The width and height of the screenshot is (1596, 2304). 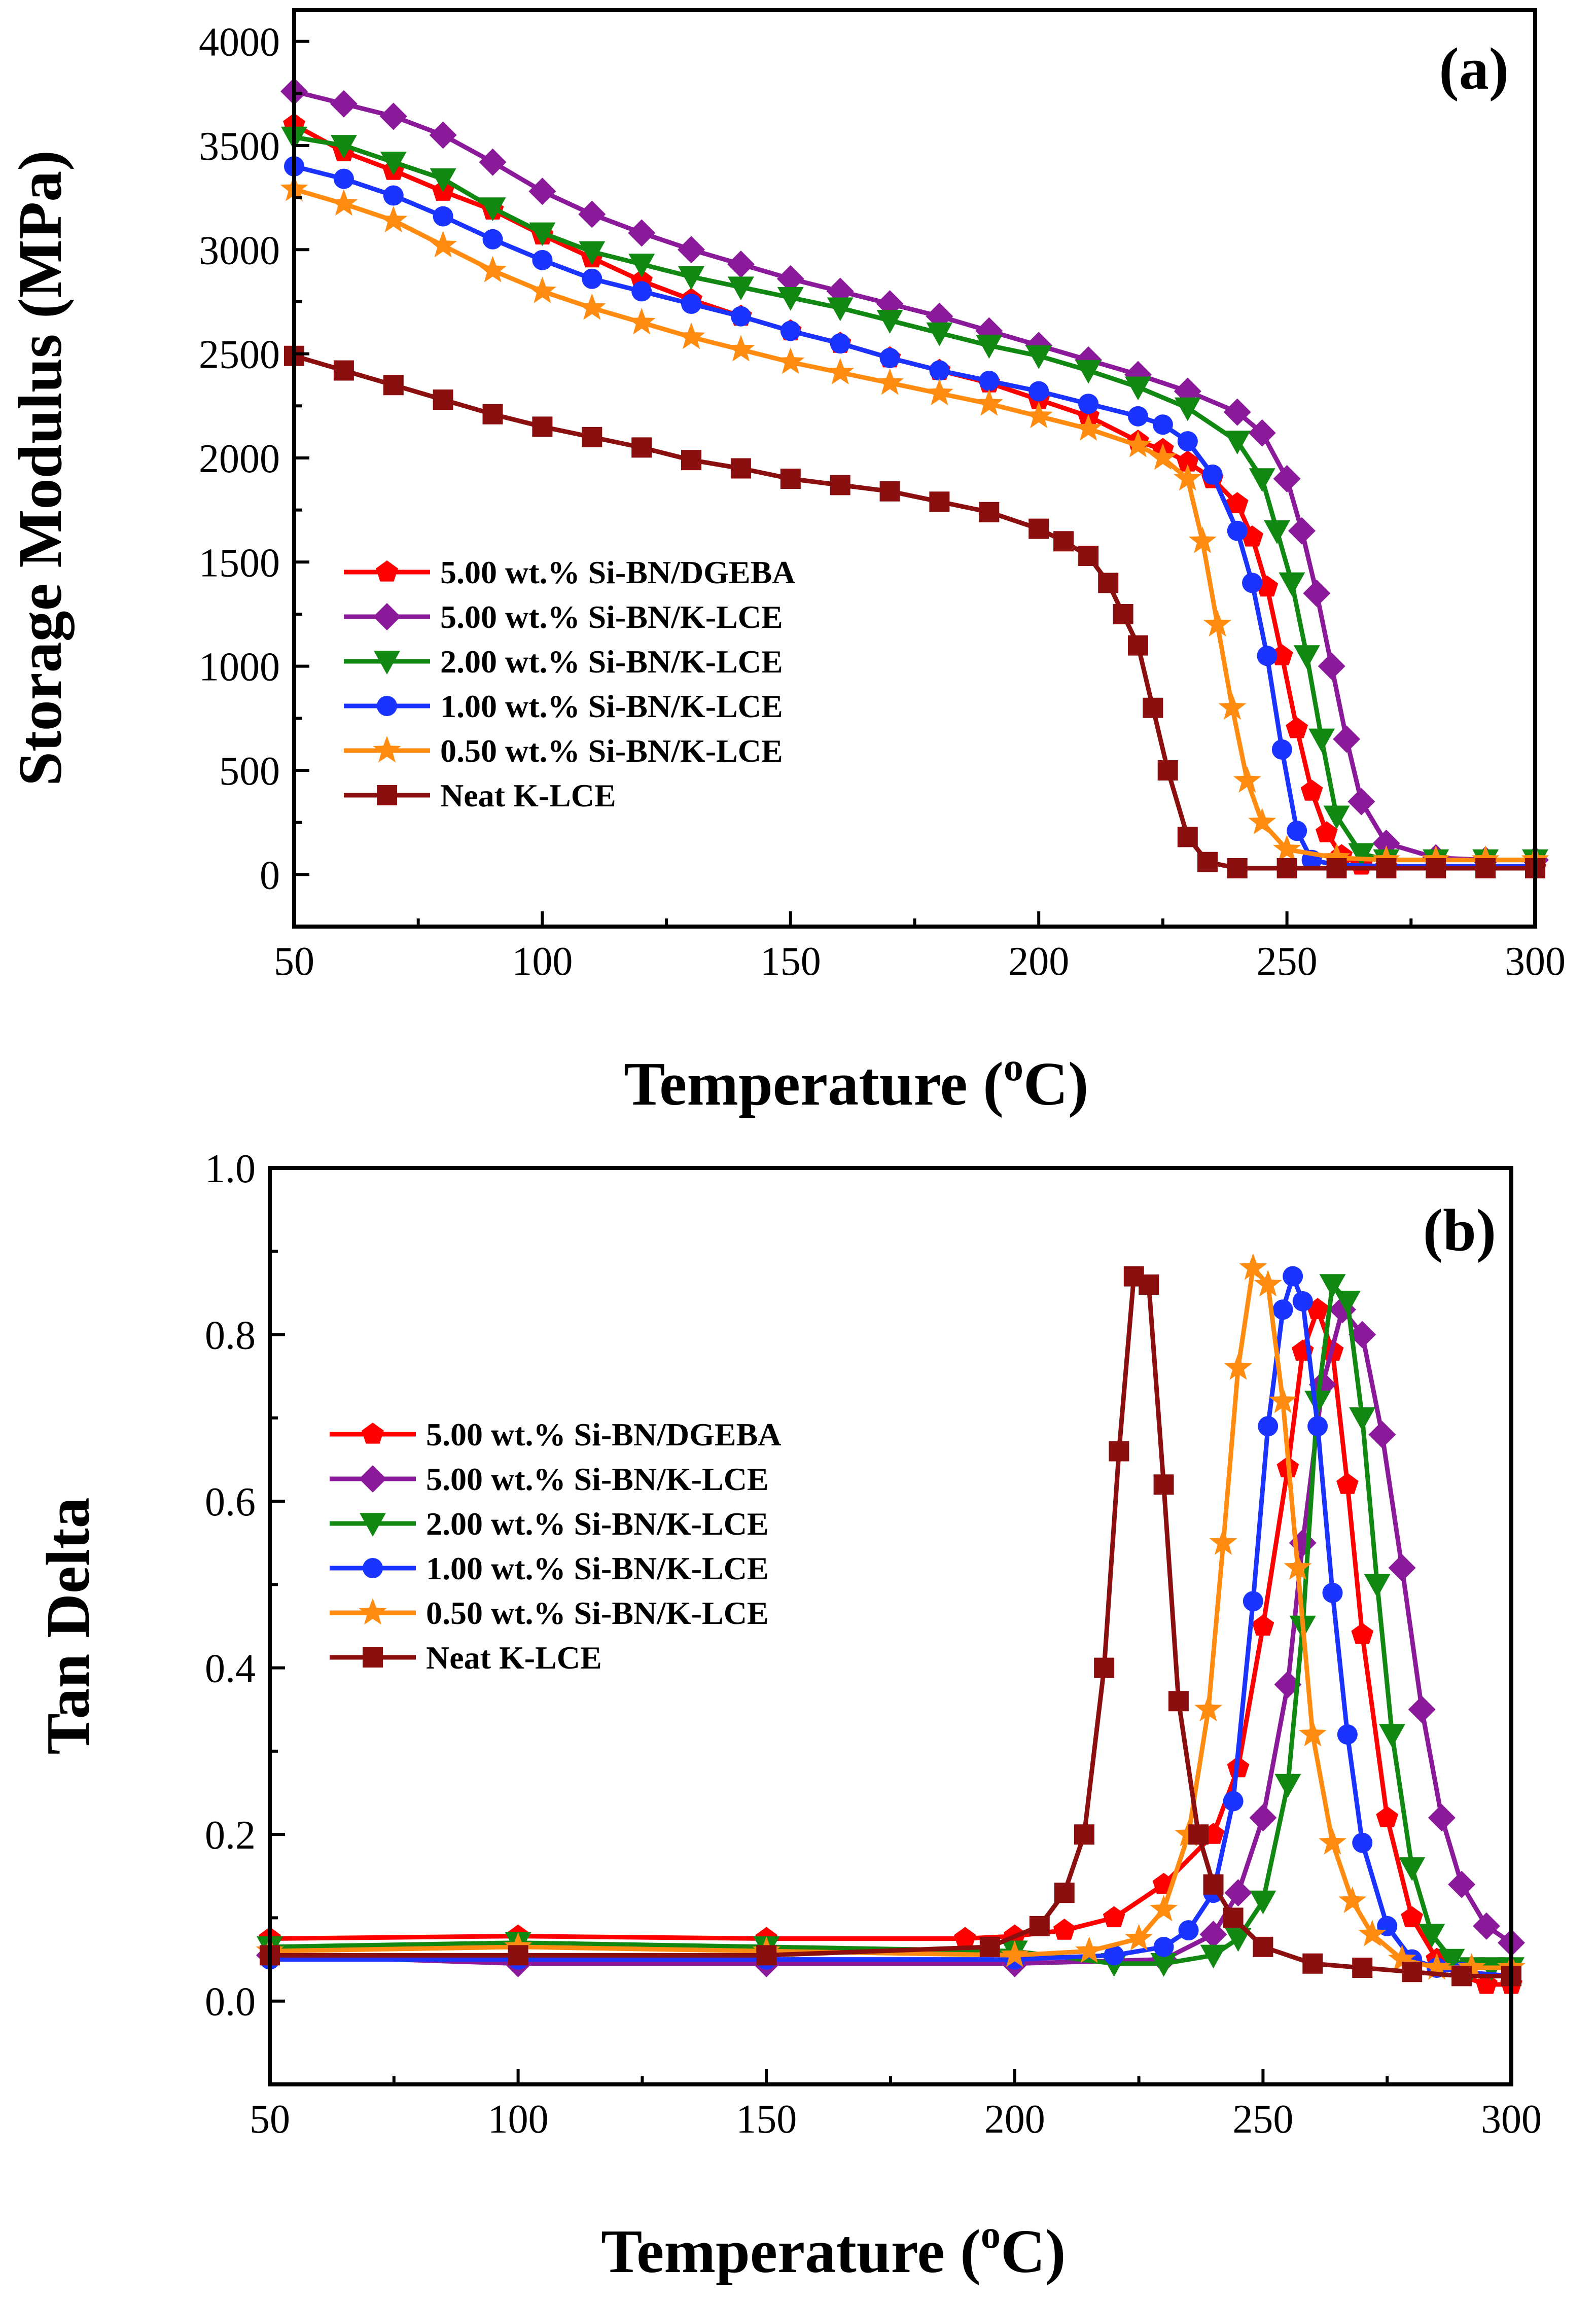 What do you see at coordinates (68, 1625) in the screenshot?
I see `panel-b-y-axis-title: Tan Delta` at bounding box center [68, 1625].